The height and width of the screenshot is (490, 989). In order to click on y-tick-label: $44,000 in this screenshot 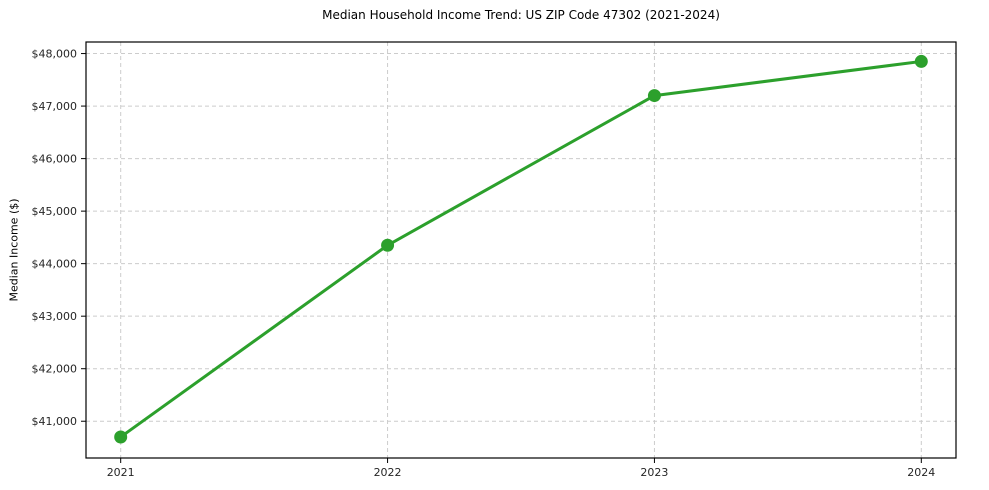, I will do `click(55, 264)`.